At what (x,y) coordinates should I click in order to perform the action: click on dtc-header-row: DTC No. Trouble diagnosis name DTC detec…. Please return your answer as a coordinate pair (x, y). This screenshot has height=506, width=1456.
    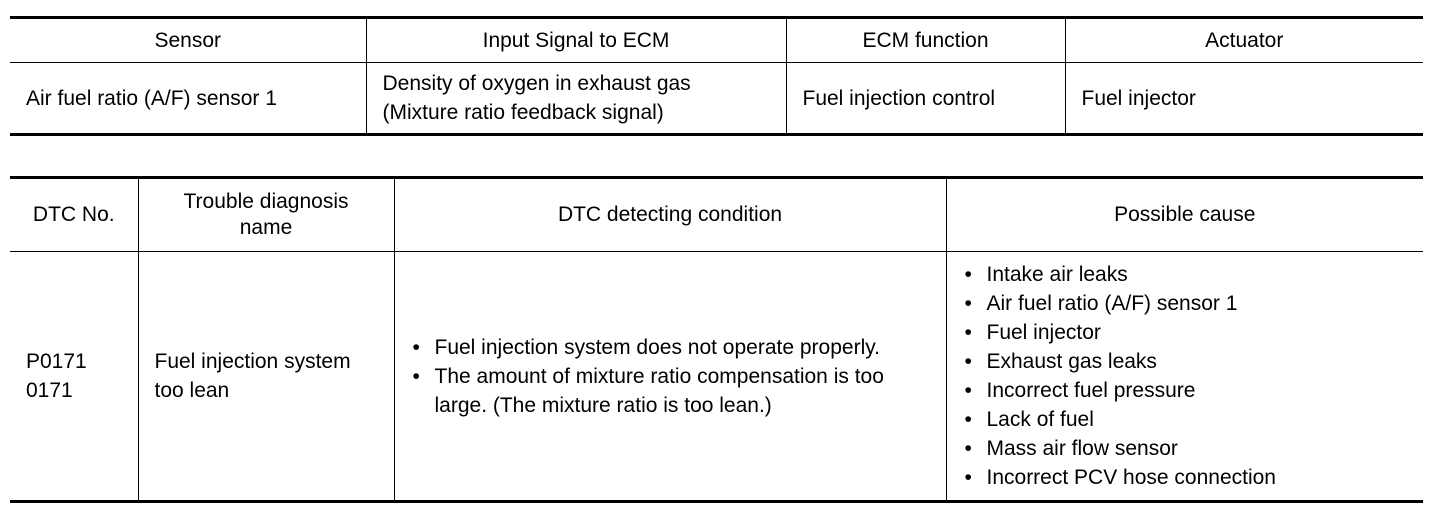
    Looking at the image, I should click on (716, 214).